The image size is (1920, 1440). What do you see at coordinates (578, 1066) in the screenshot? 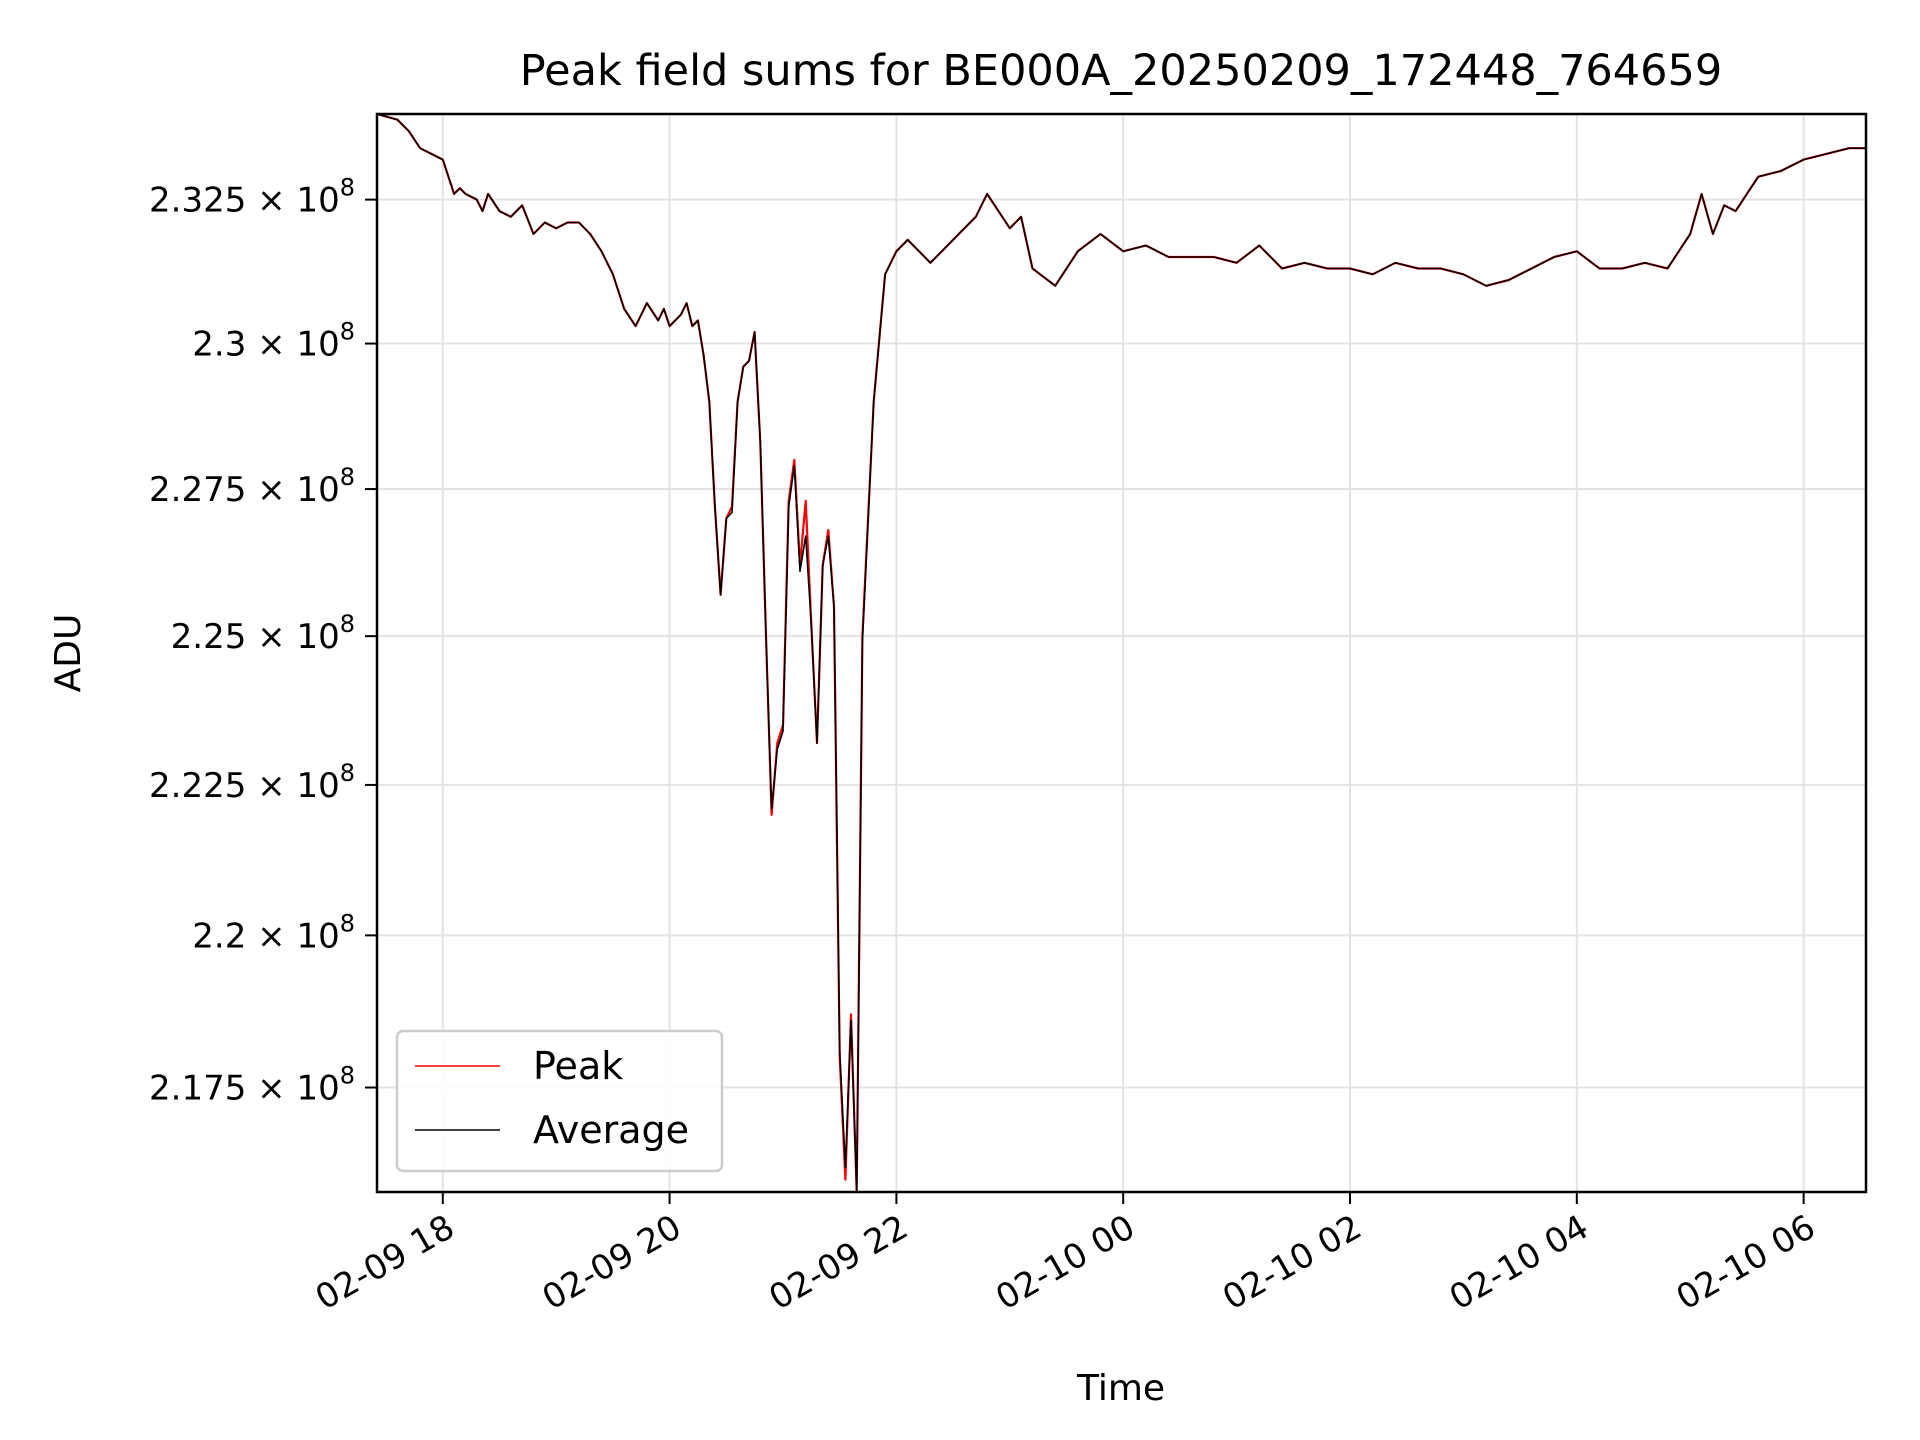
I see `legend-peak-label: Peak` at bounding box center [578, 1066].